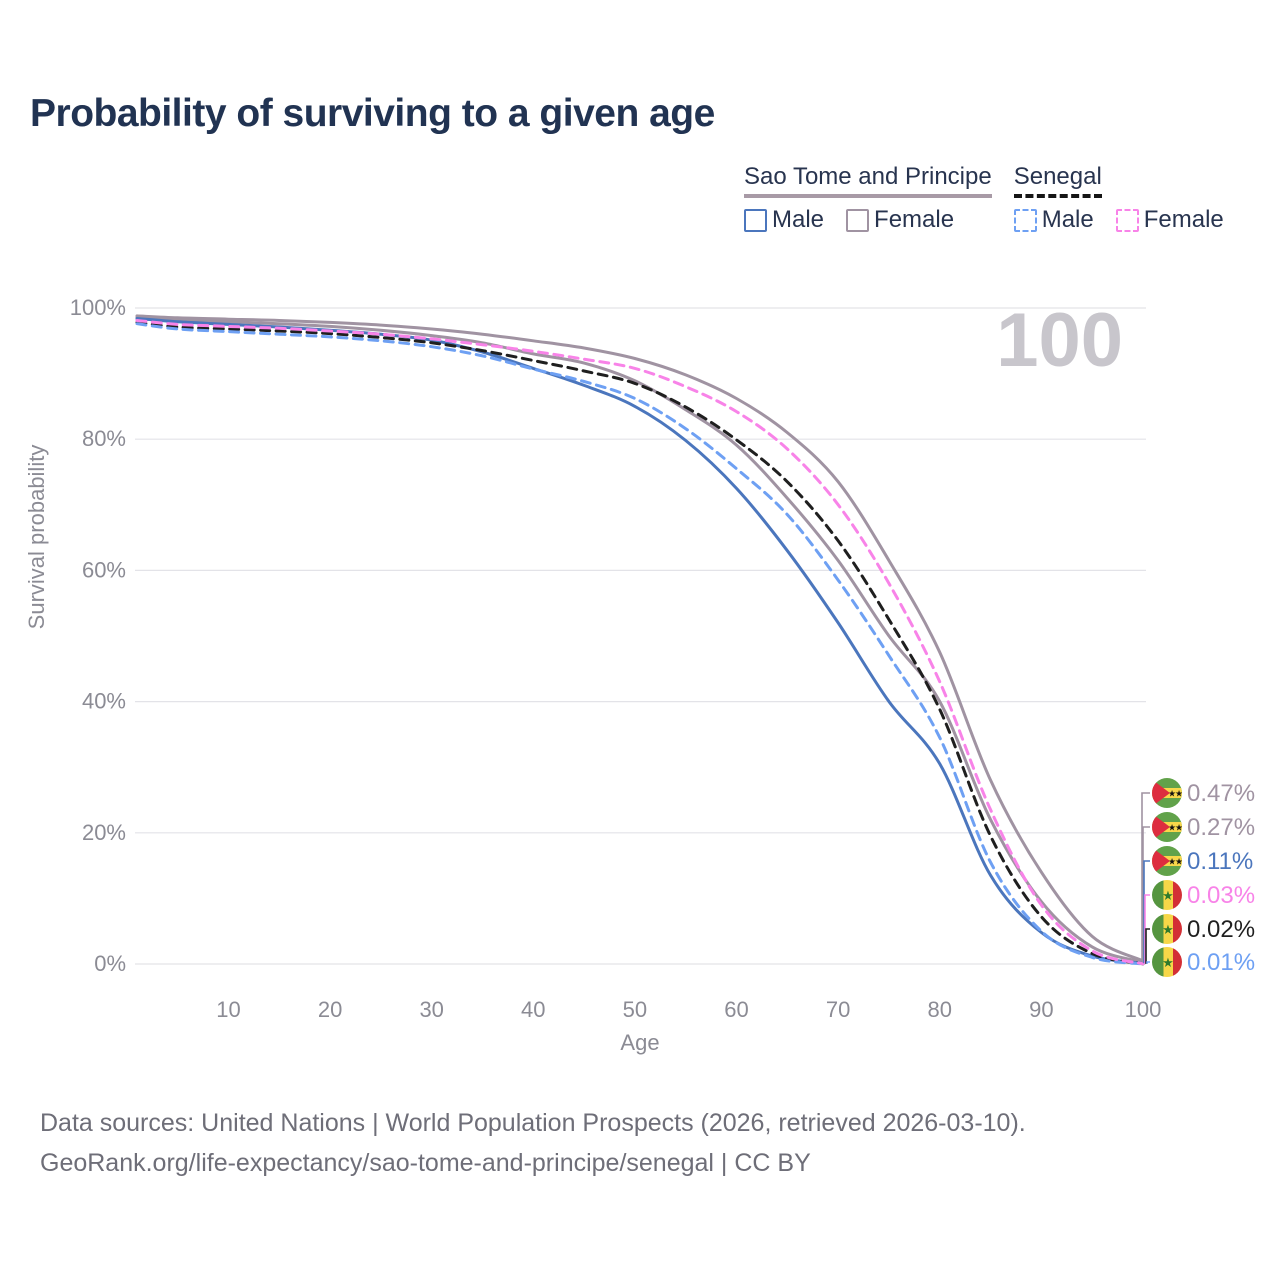 The width and height of the screenshot is (1280, 1280). What do you see at coordinates (639, 1042) in the screenshot?
I see `x-axis-title: Age` at bounding box center [639, 1042].